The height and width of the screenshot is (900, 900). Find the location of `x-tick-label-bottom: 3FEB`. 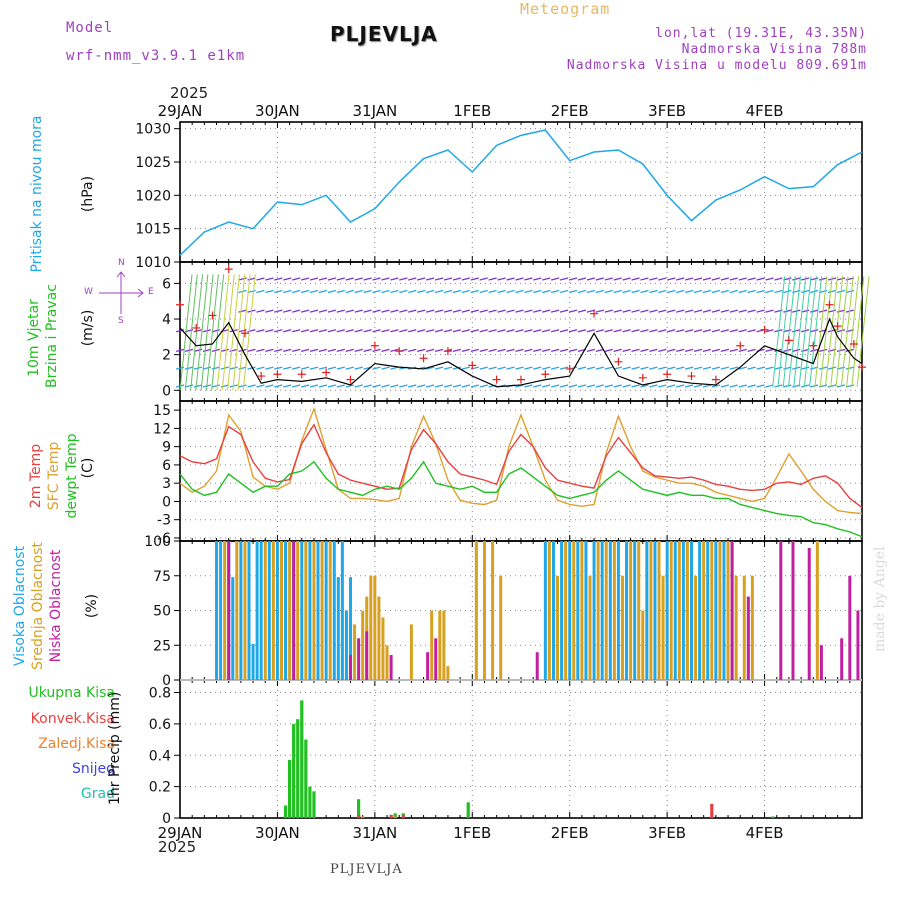

x-tick-label-bottom: 3FEB is located at coordinates (667, 833).